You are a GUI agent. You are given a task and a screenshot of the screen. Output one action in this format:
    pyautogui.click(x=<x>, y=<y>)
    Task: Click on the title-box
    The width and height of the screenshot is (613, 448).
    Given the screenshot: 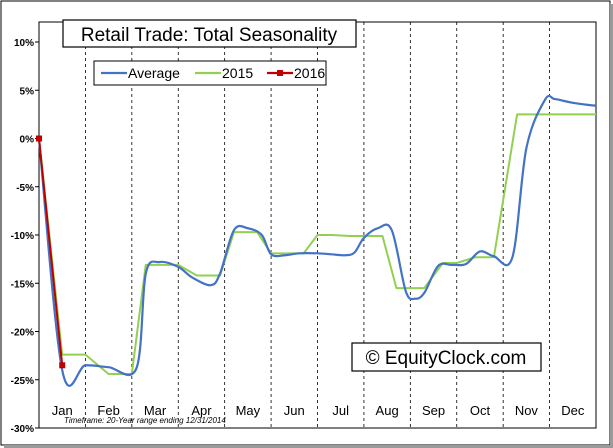 What is the action you would take?
    pyautogui.click(x=209, y=33)
    